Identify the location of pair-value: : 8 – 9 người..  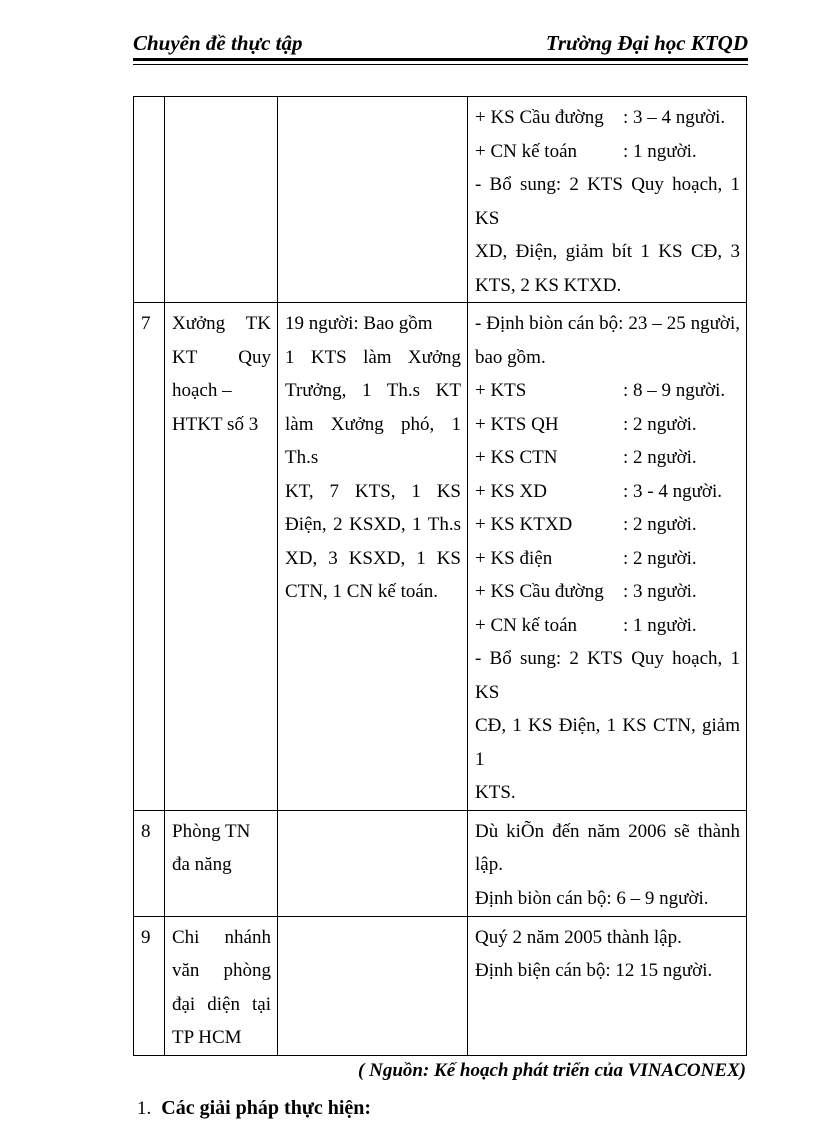
(674, 390).